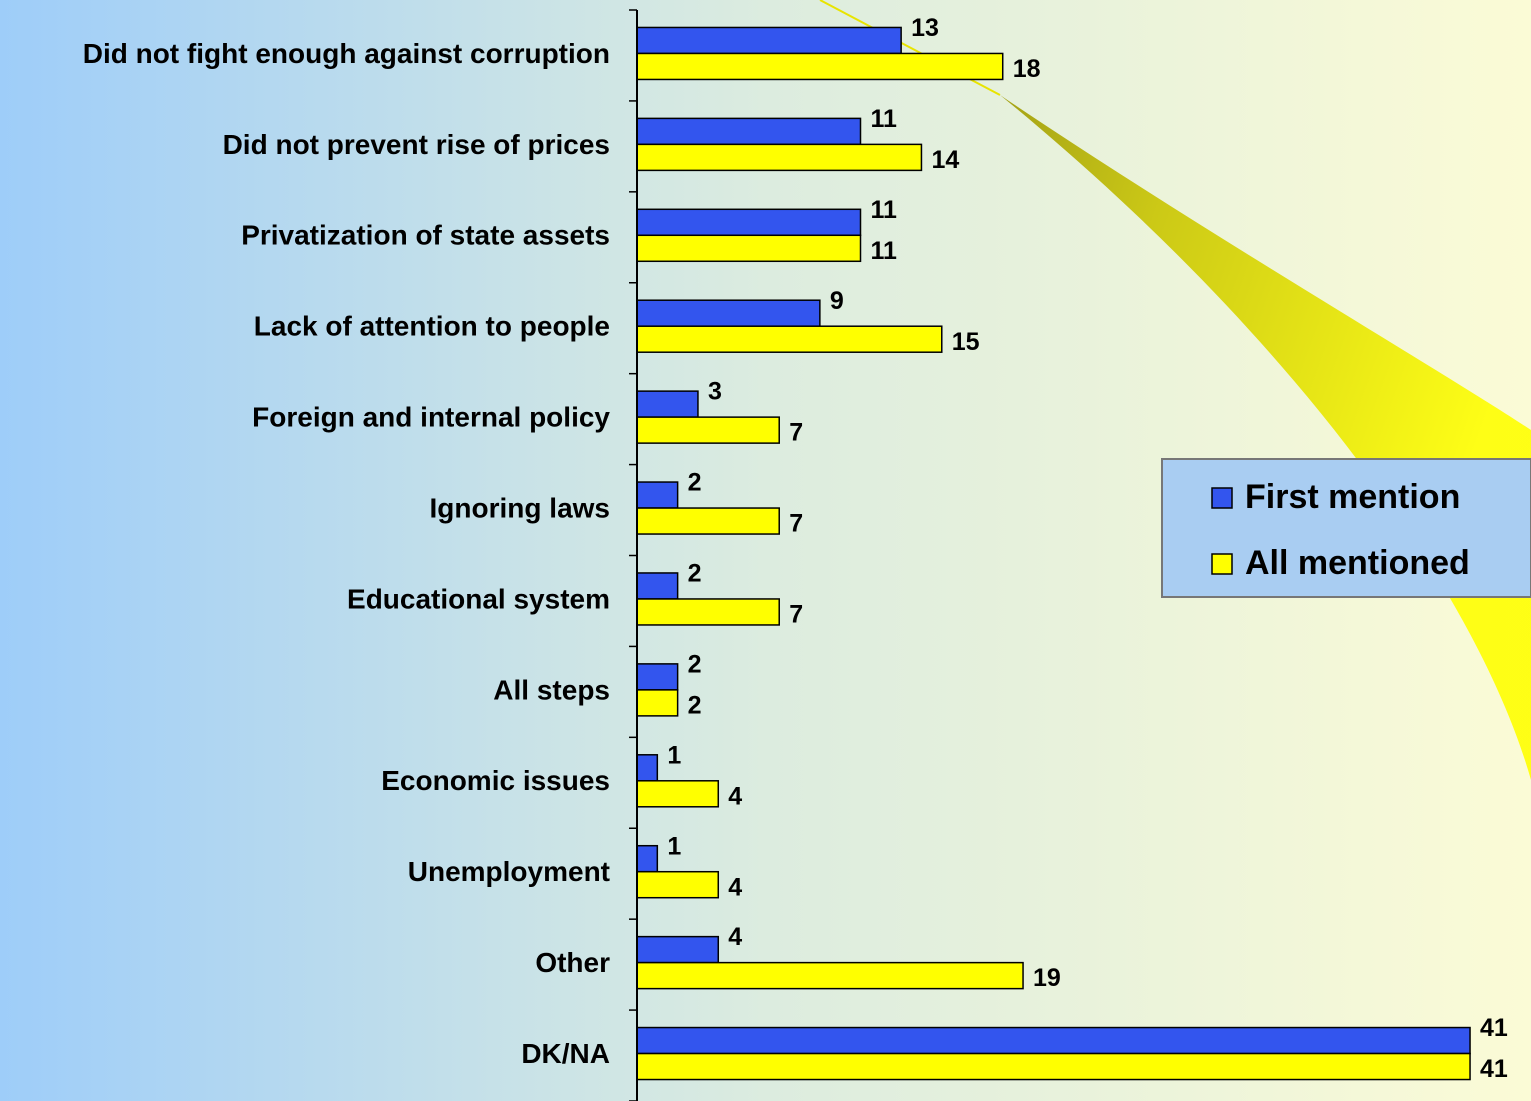  What do you see at coordinates (1047, 978) in the screenshot?
I see `value-label: 19` at bounding box center [1047, 978].